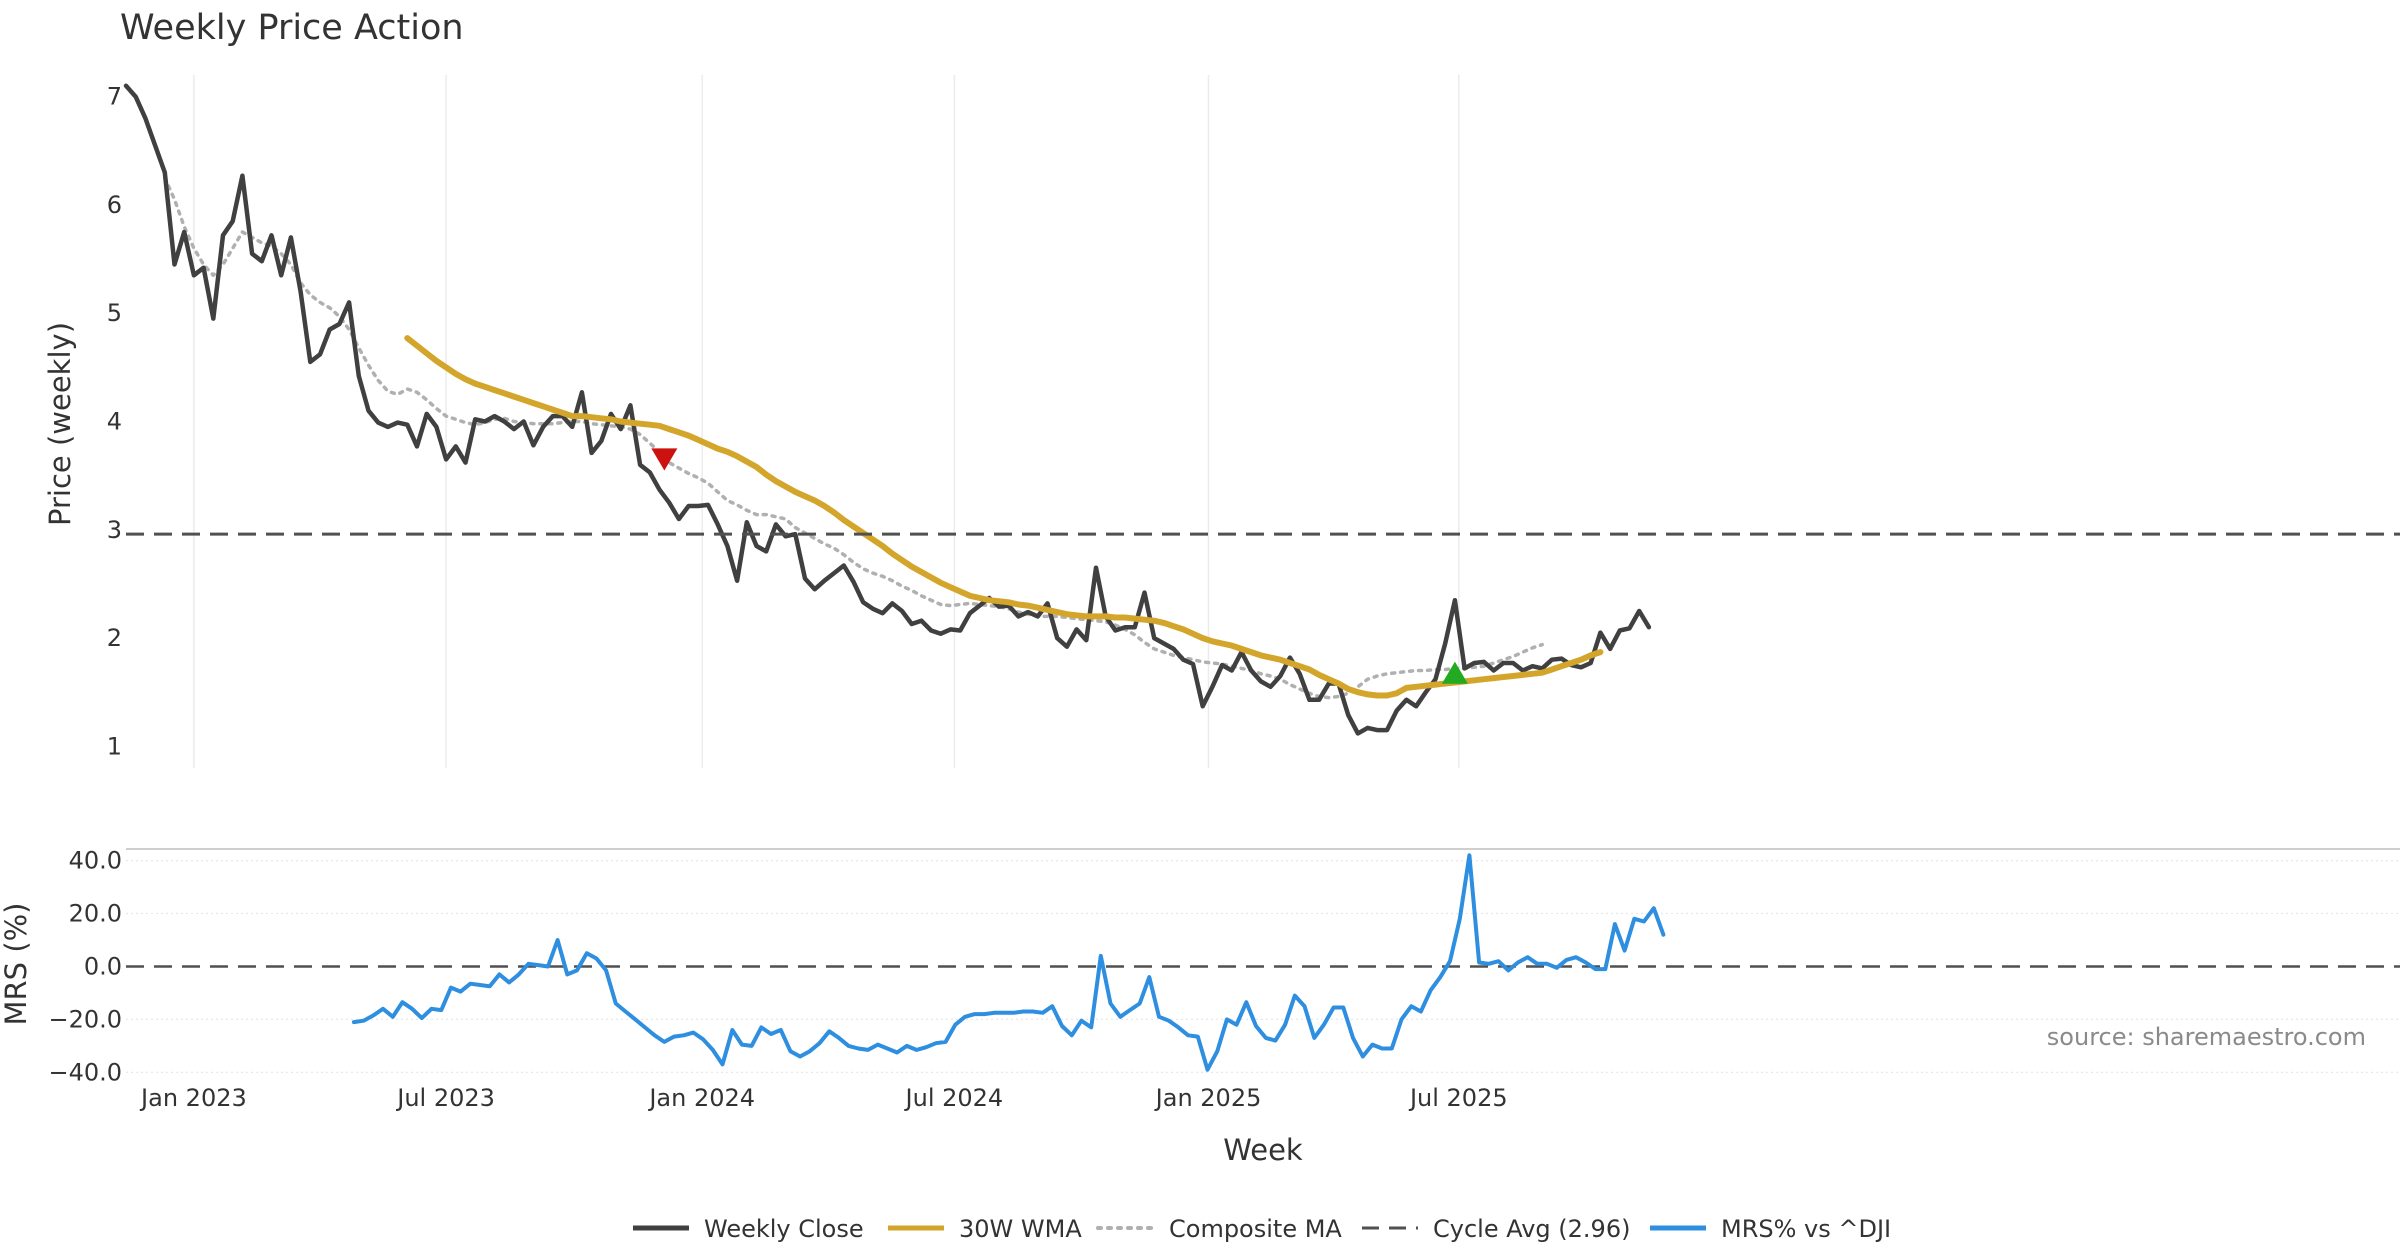 The image size is (2400, 1260). What do you see at coordinates (445, 1098) in the screenshot?
I see `x-tick-label: Jul 2023` at bounding box center [445, 1098].